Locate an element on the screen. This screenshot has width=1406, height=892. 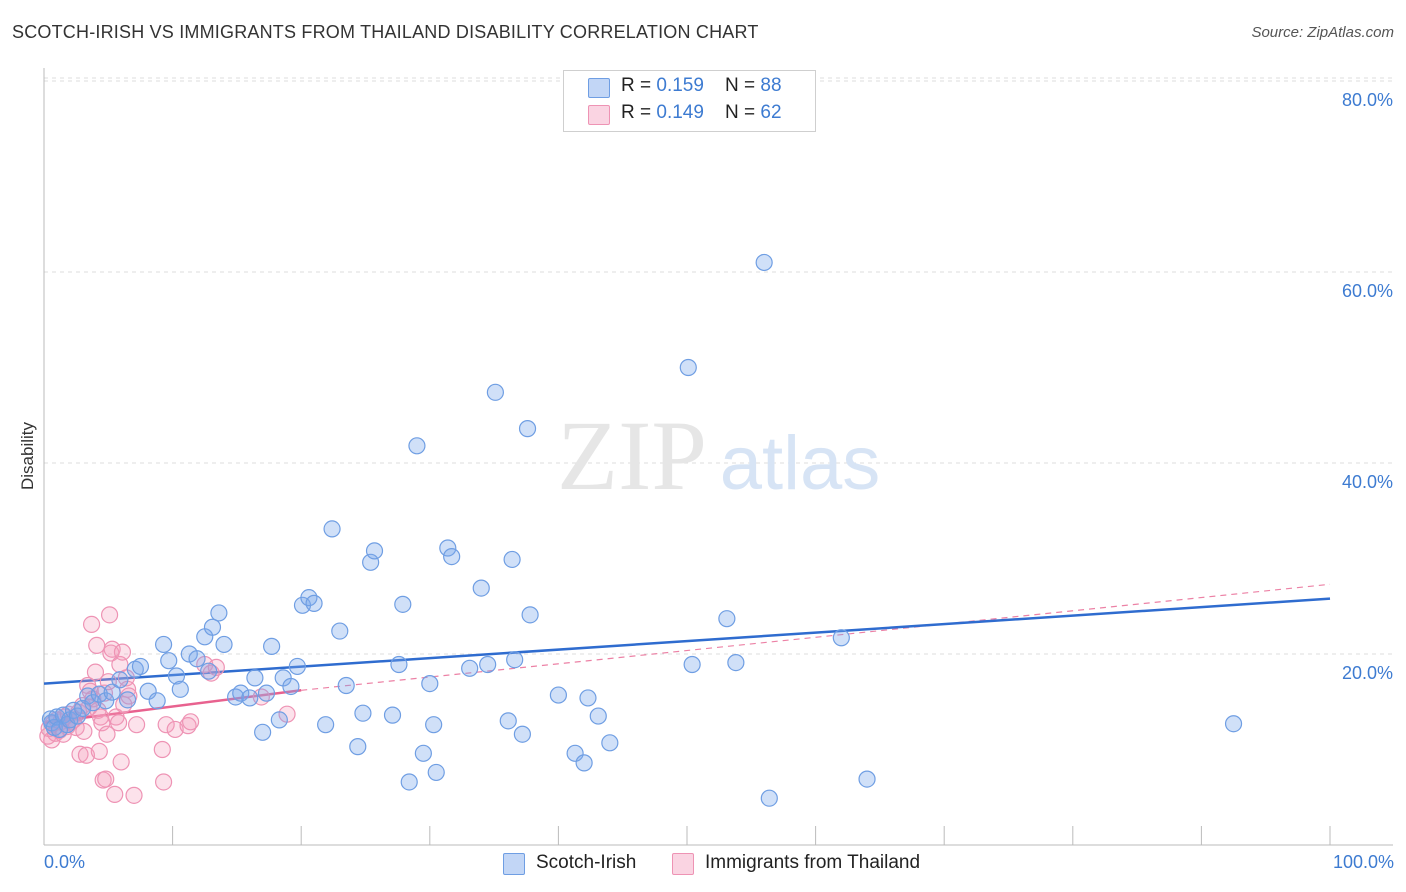
chart-source: Source: ZipAtlas.com is located at coordinates (1322, 32).